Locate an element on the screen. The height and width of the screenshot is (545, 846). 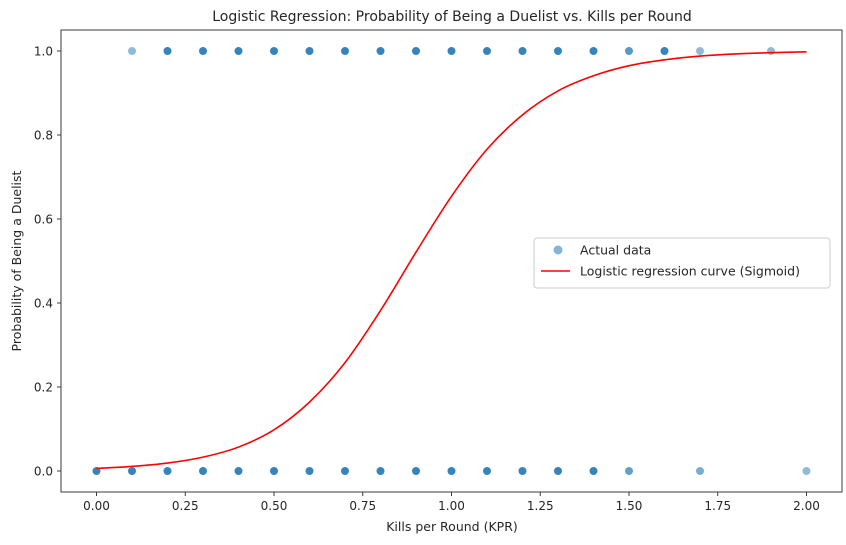
x-tick-label: 1.75 is located at coordinates (717, 506).